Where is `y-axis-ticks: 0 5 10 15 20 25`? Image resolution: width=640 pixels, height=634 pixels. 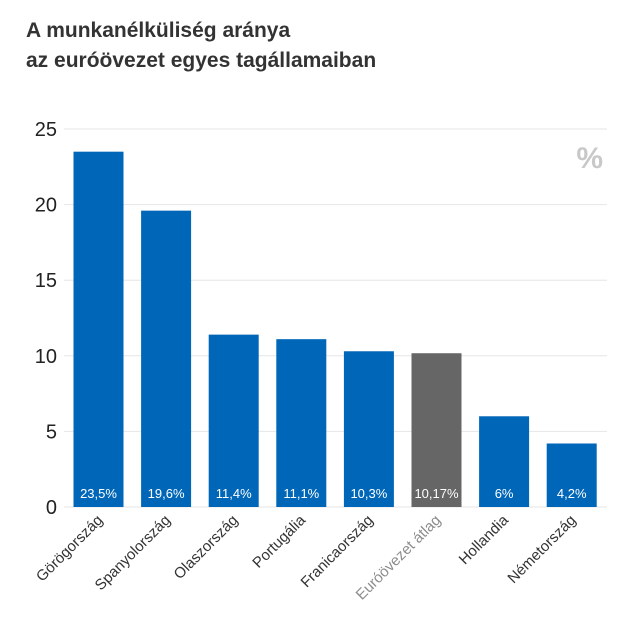 y-axis-ticks: 0 5 10 15 20 25 is located at coordinates (46, 319).